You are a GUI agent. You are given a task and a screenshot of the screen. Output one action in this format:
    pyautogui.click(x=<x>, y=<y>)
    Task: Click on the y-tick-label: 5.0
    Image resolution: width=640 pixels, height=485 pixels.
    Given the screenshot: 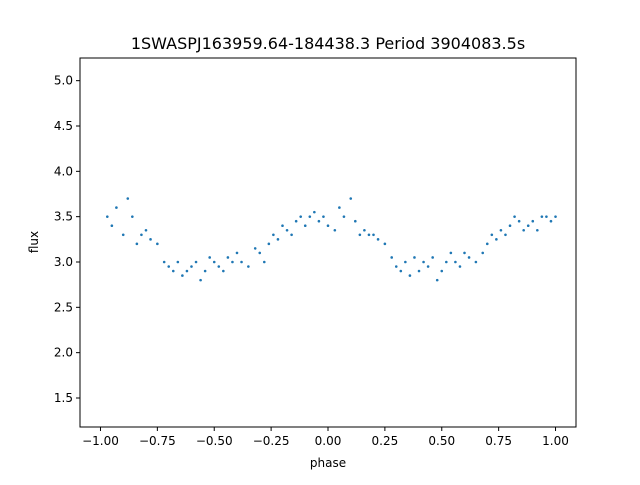 What is the action you would take?
    pyautogui.click(x=63, y=81)
    